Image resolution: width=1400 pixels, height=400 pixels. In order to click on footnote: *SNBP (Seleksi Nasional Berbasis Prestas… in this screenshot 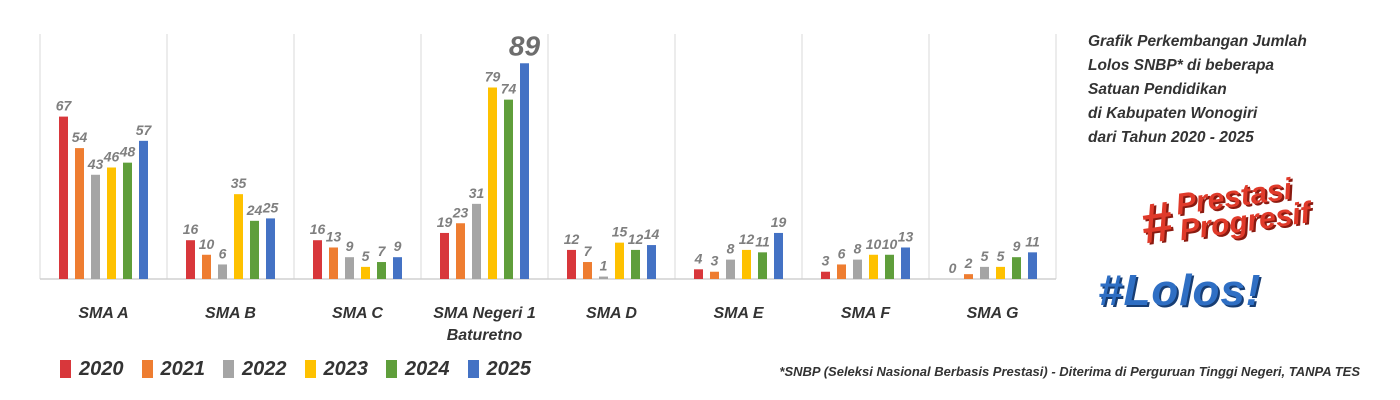, I will do `click(1069, 371)`.